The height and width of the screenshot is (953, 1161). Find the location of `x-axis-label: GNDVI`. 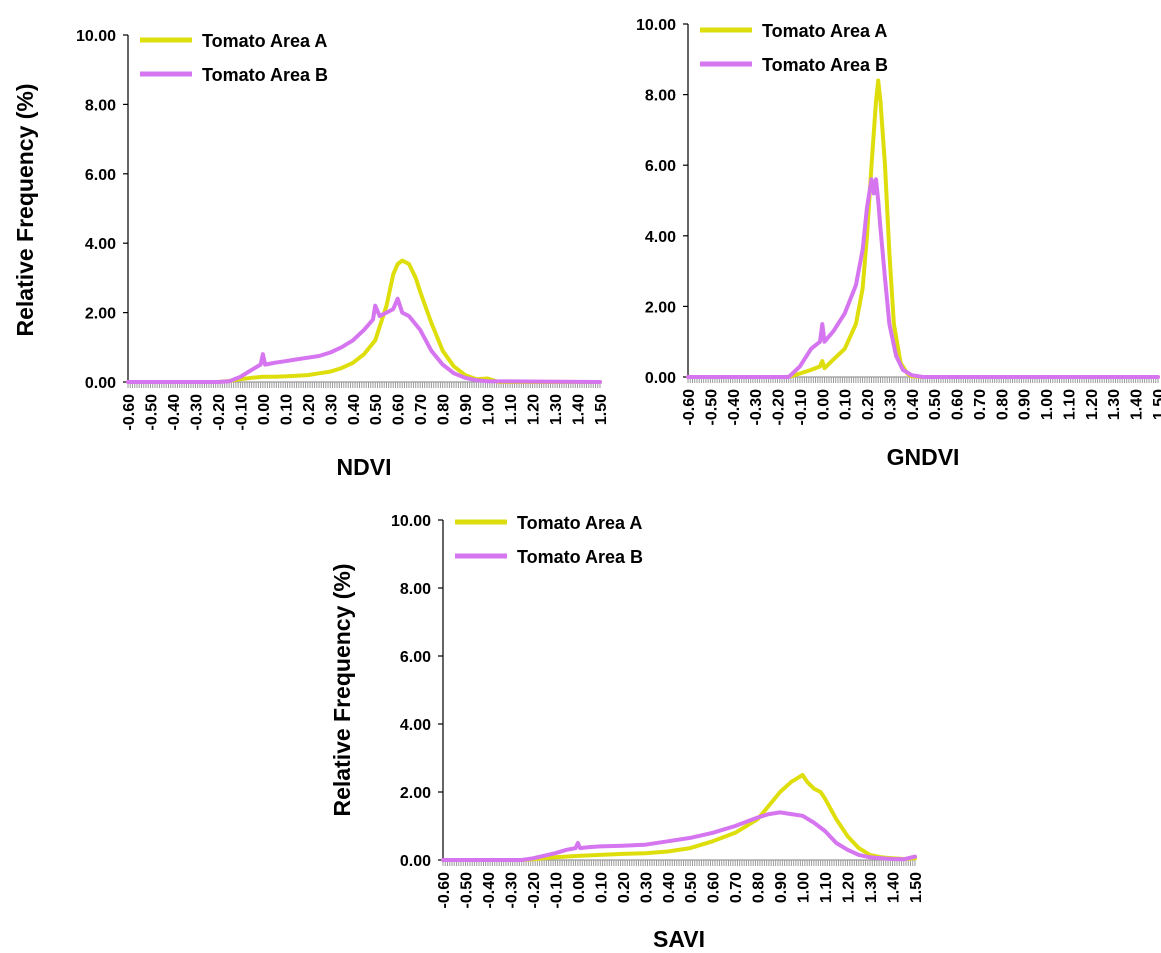

x-axis-label: GNDVI is located at coordinates (923, 457).